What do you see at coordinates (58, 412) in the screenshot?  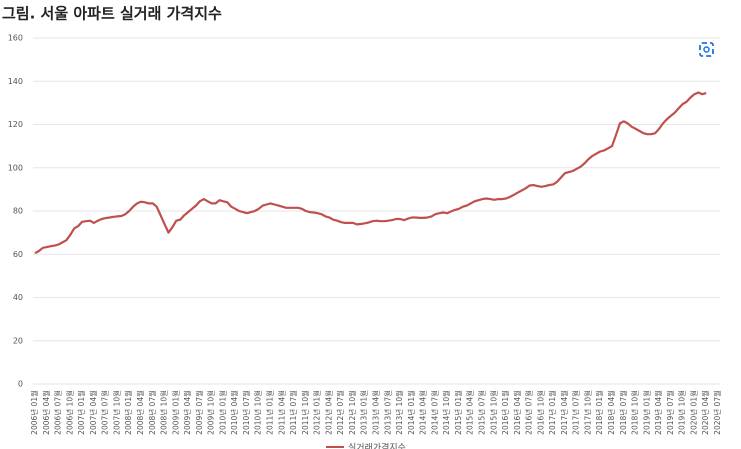 I see `x-tick-label: 2006년 07월` at bounding box center [58, 412].